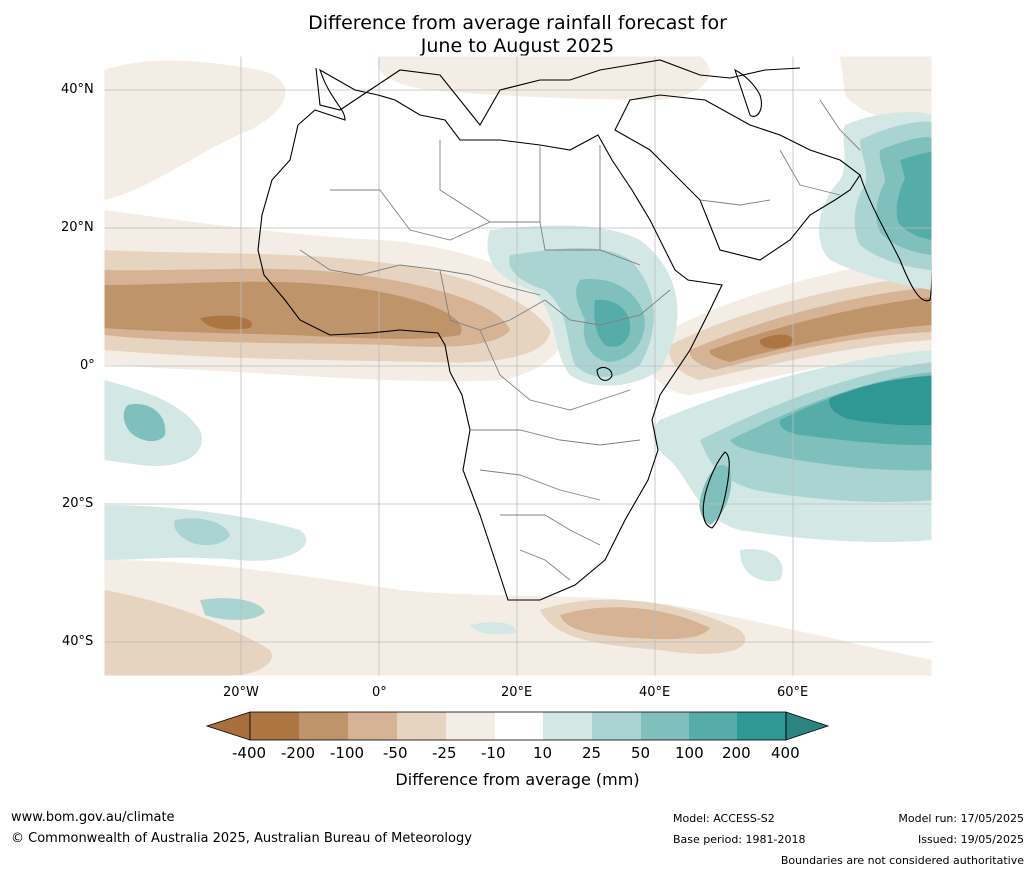 The width and height of the screenshot is (1035, 873). What do you see at coordinates (785, 753) in the screenshot?
I see `colorbar-tick: 400` at bounding box center [785, 753].